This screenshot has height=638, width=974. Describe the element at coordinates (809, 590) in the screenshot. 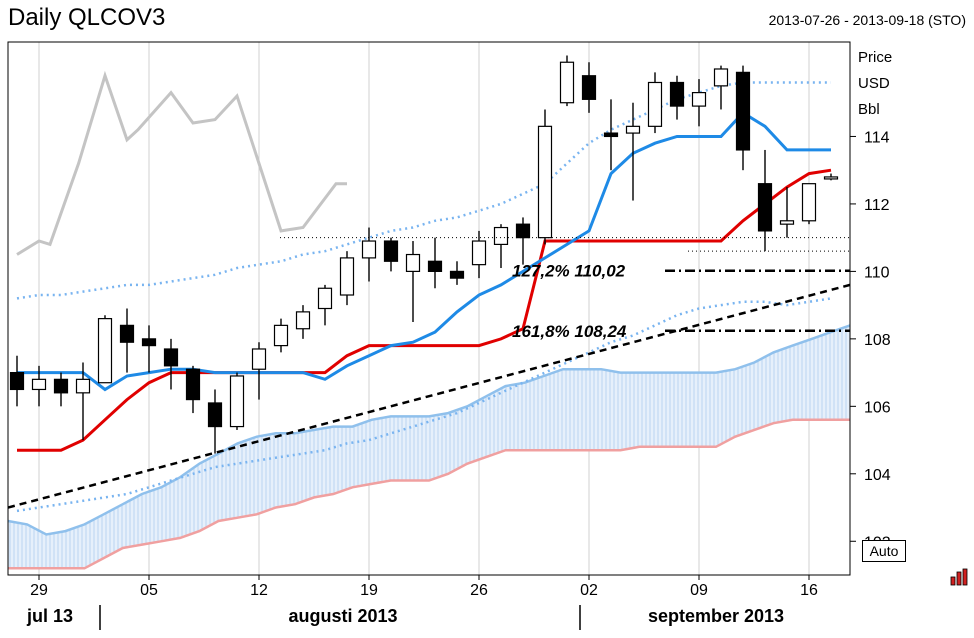

I see `x-tick-label: 16` at that location.